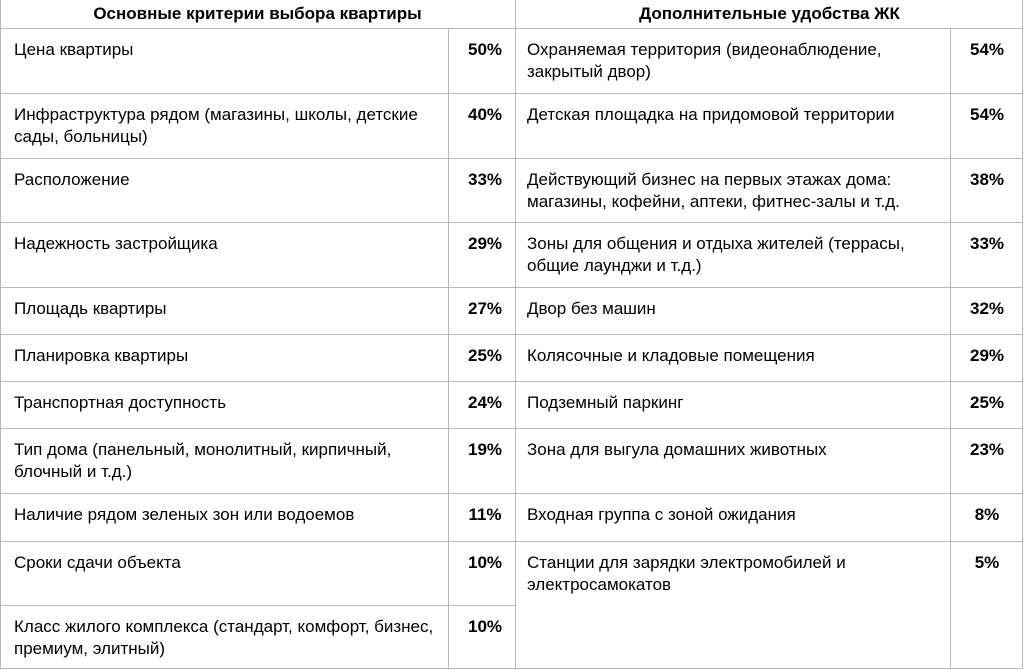  I want to click on criterion-percent: 50%, so click(485, 49).